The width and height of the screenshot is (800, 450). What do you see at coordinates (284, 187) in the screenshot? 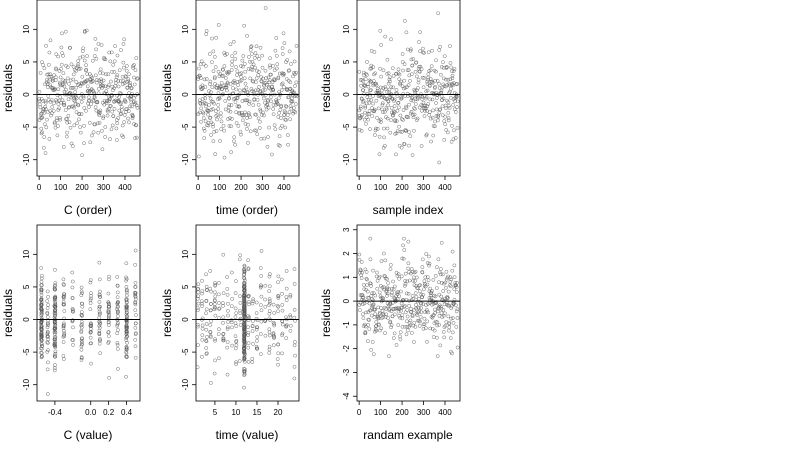
I see `x-tick-label: 400` at bounding box center [284, 187].